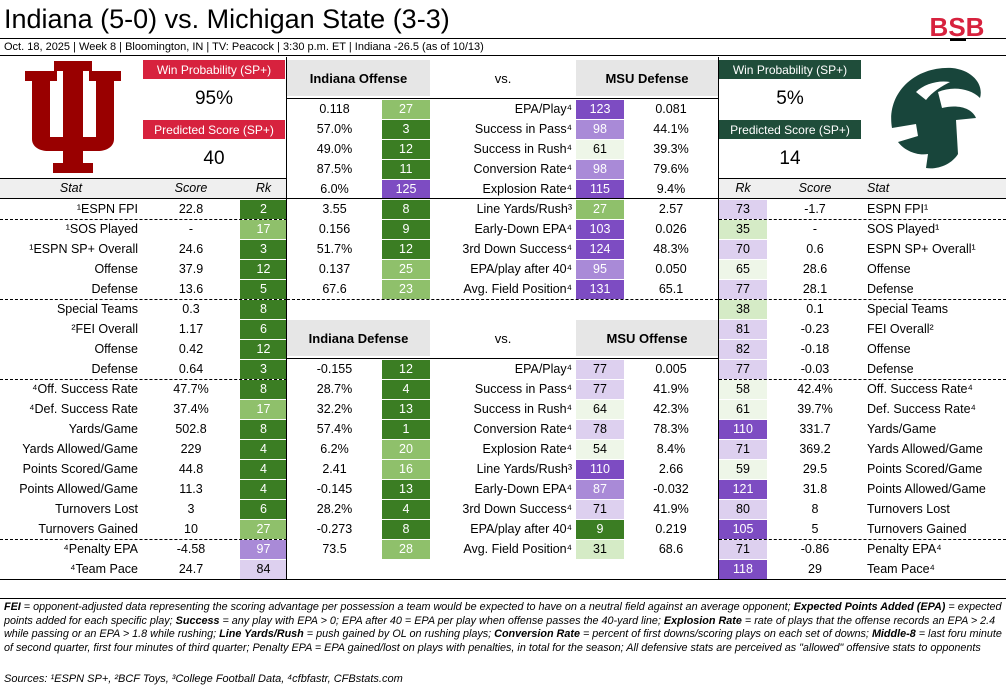 This screenshot has height=690, width=1006. What do you see at coordinates (600, 409) in the screenshot?
I see `matchup-right-rank: 64` at bounding box center [600, 409].